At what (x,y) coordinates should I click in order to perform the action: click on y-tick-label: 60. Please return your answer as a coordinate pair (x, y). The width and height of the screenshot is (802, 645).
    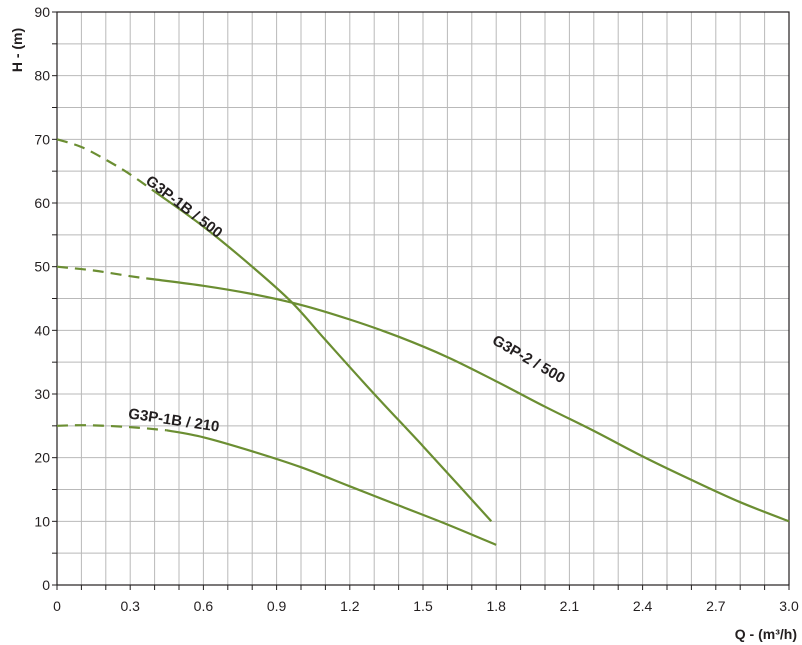
    Looking at the image, I should click on (42, 203).